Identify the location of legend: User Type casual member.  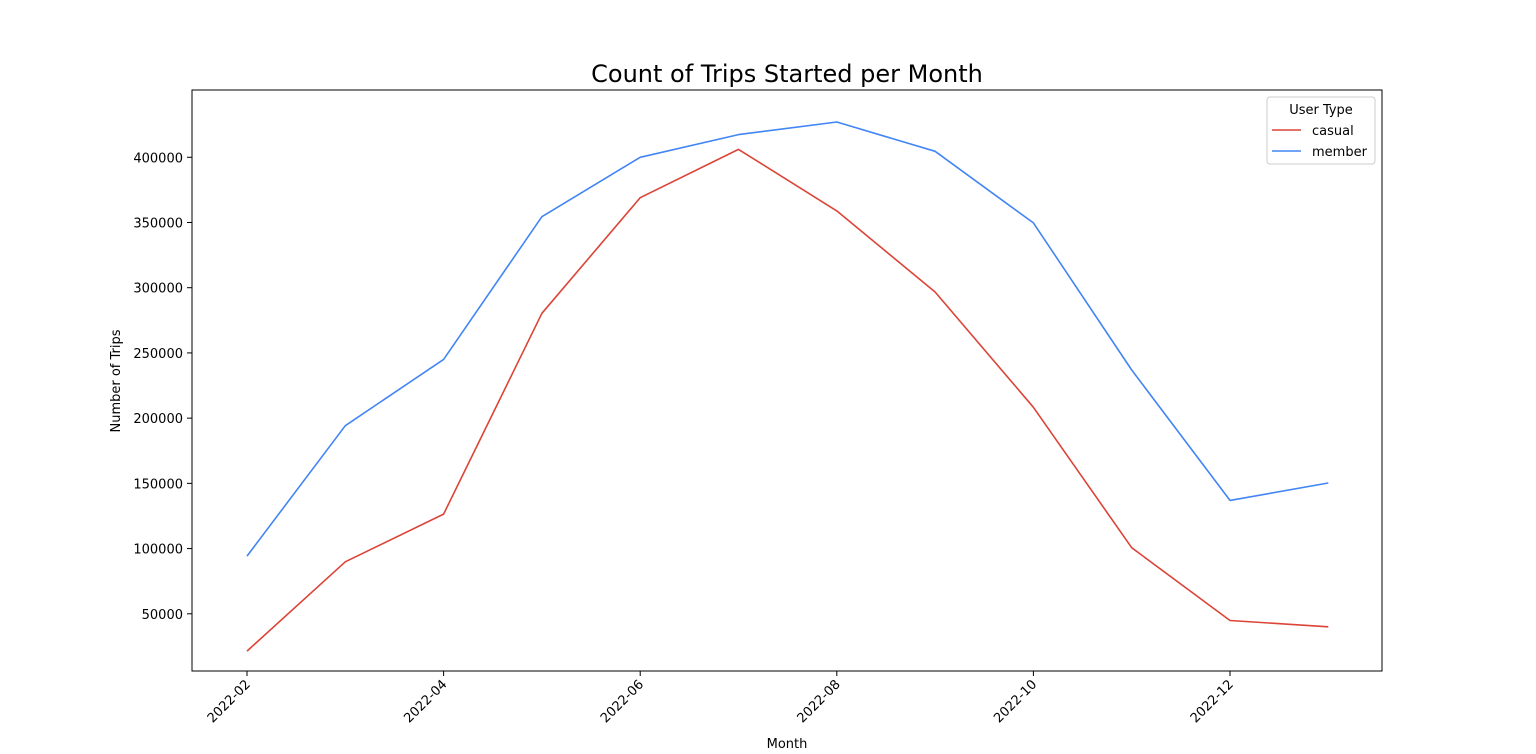
(1321, 130).